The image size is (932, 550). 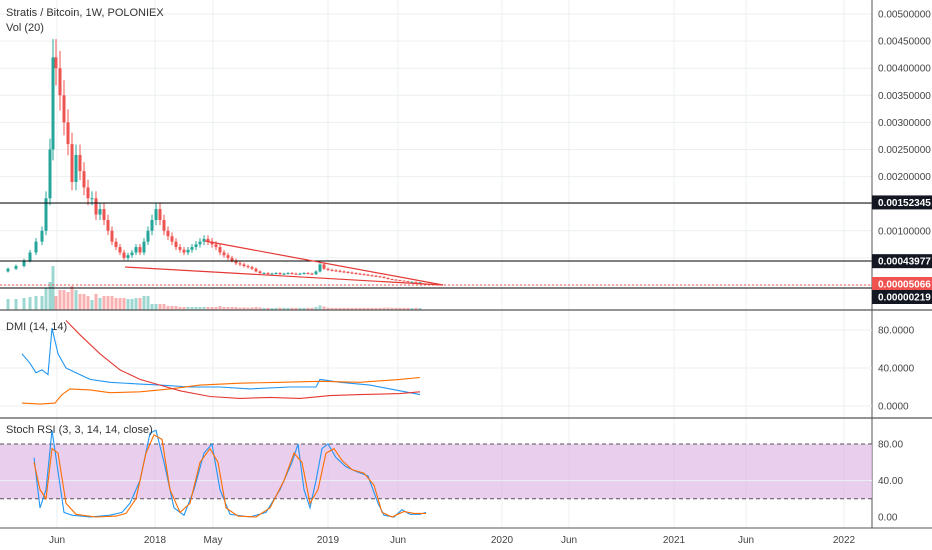 What do you see at coordinates (896, 331) in the screenshot?
I see `dmi-tick-label: 80.0000` at bounding box center [896, 331].